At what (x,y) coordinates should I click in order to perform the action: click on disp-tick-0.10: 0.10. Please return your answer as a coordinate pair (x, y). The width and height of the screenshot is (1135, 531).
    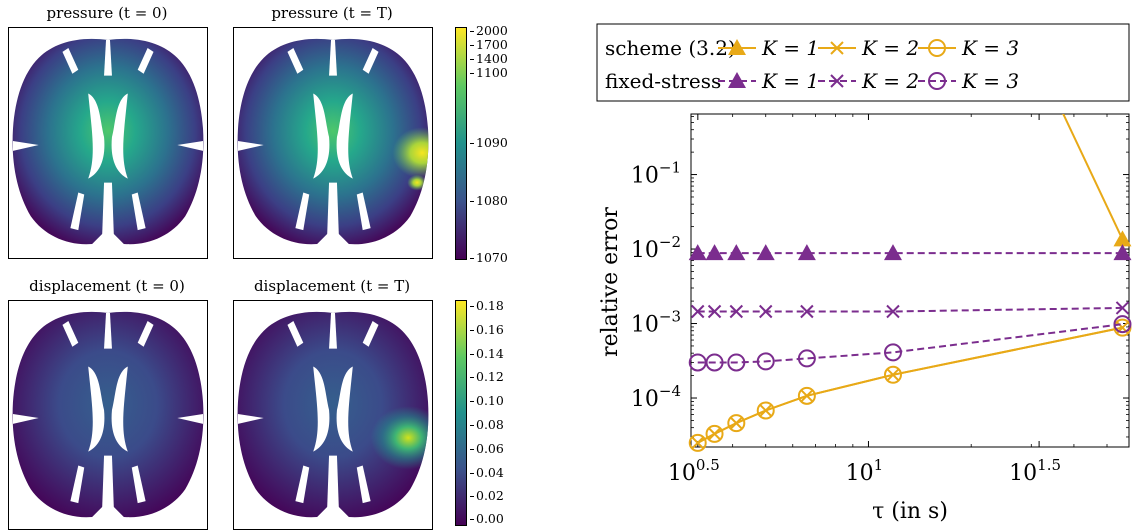
    Looking at the image, I should click on (487, 400).